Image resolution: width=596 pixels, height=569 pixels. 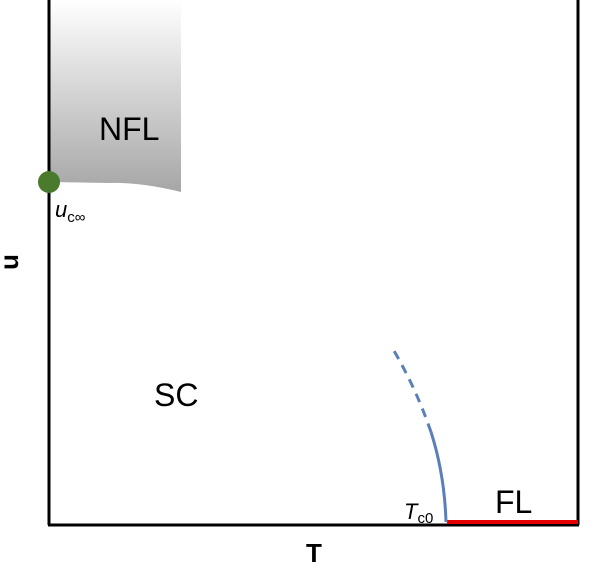 What do you see at coordinates (176, 395) in the screenshot?
I see `sc-label: SC` at bounding box center [176, 395].